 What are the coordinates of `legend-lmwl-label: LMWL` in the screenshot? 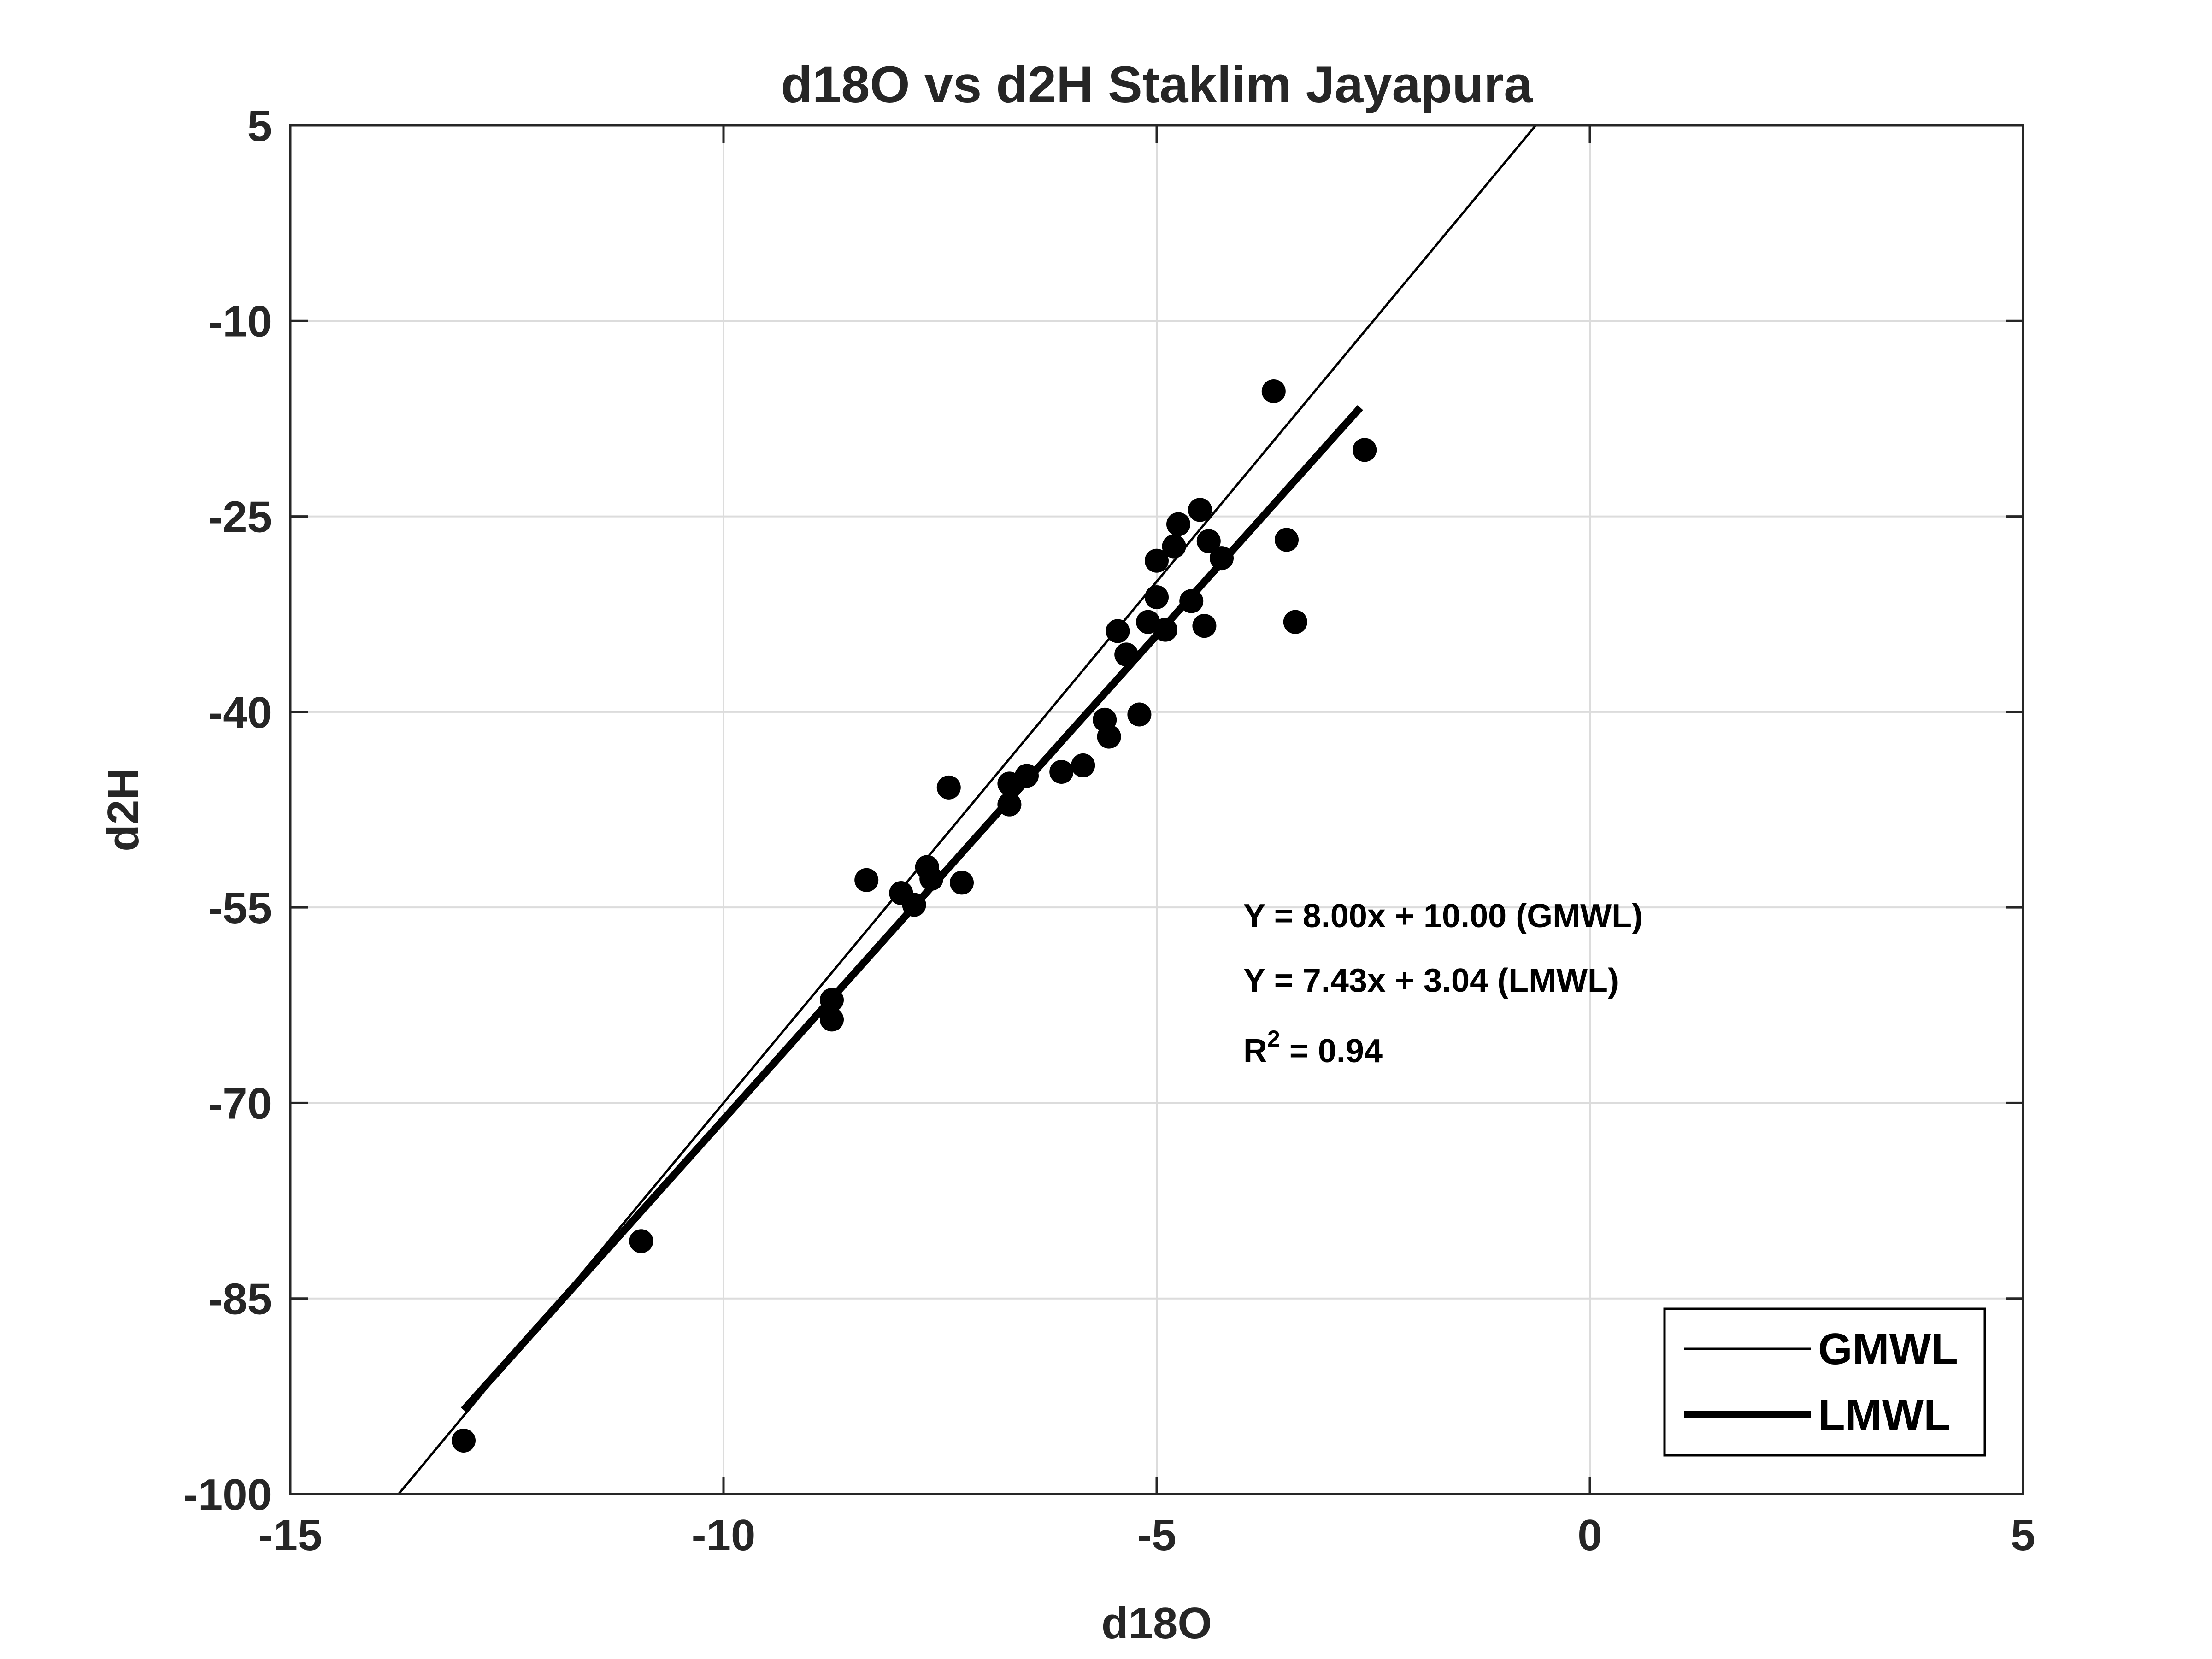 It's located at (1884, 1415).